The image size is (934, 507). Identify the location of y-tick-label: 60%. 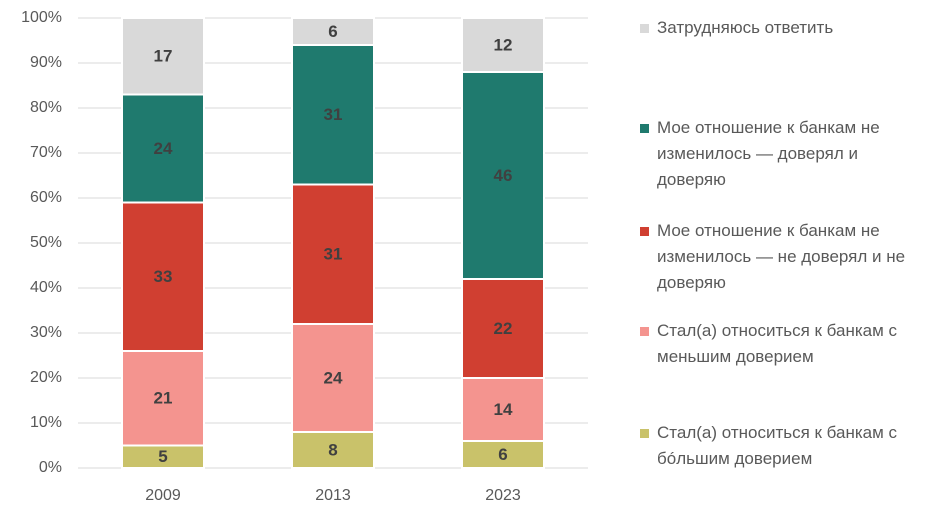
(46, 197).